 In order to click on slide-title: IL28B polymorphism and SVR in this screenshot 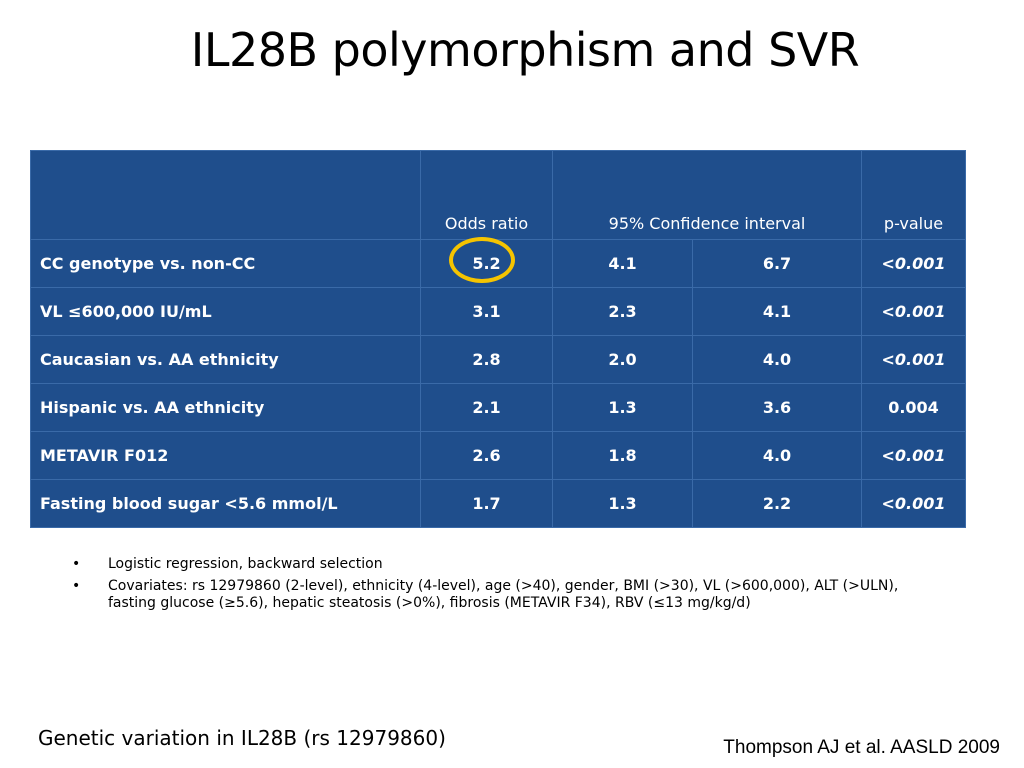, I will do `click(525, 50)`.